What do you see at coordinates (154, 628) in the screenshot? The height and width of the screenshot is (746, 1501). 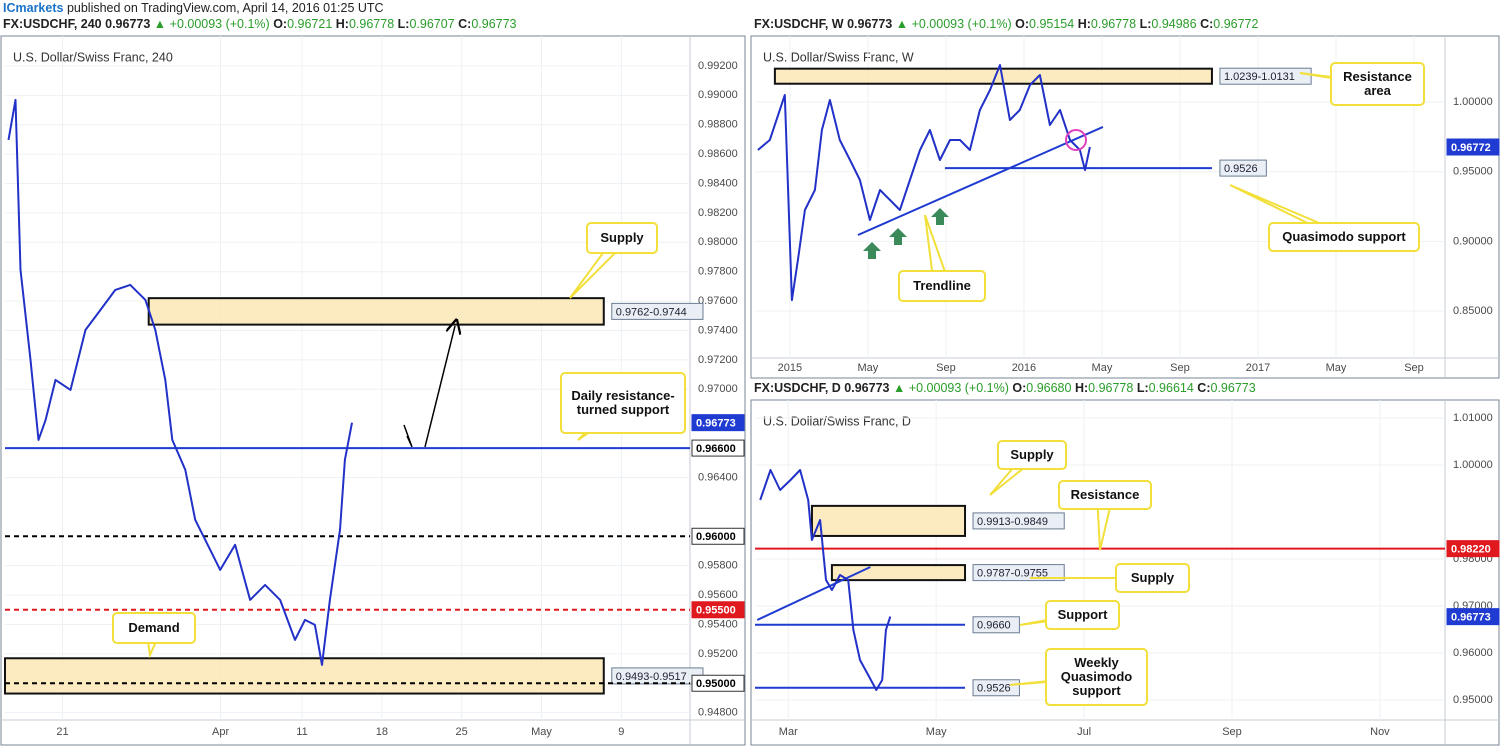 I see `callout: Demand` at bounding box center [154, 628].